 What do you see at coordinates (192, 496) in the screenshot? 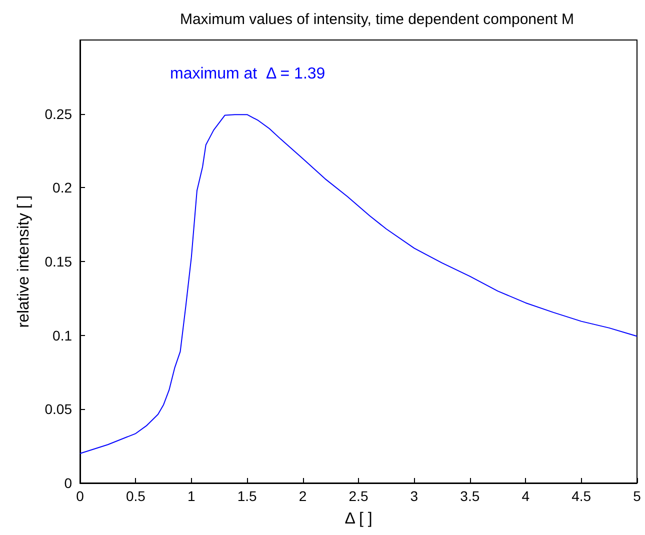
I see `x-tick-label: 1` at bounding box center [192, 496].